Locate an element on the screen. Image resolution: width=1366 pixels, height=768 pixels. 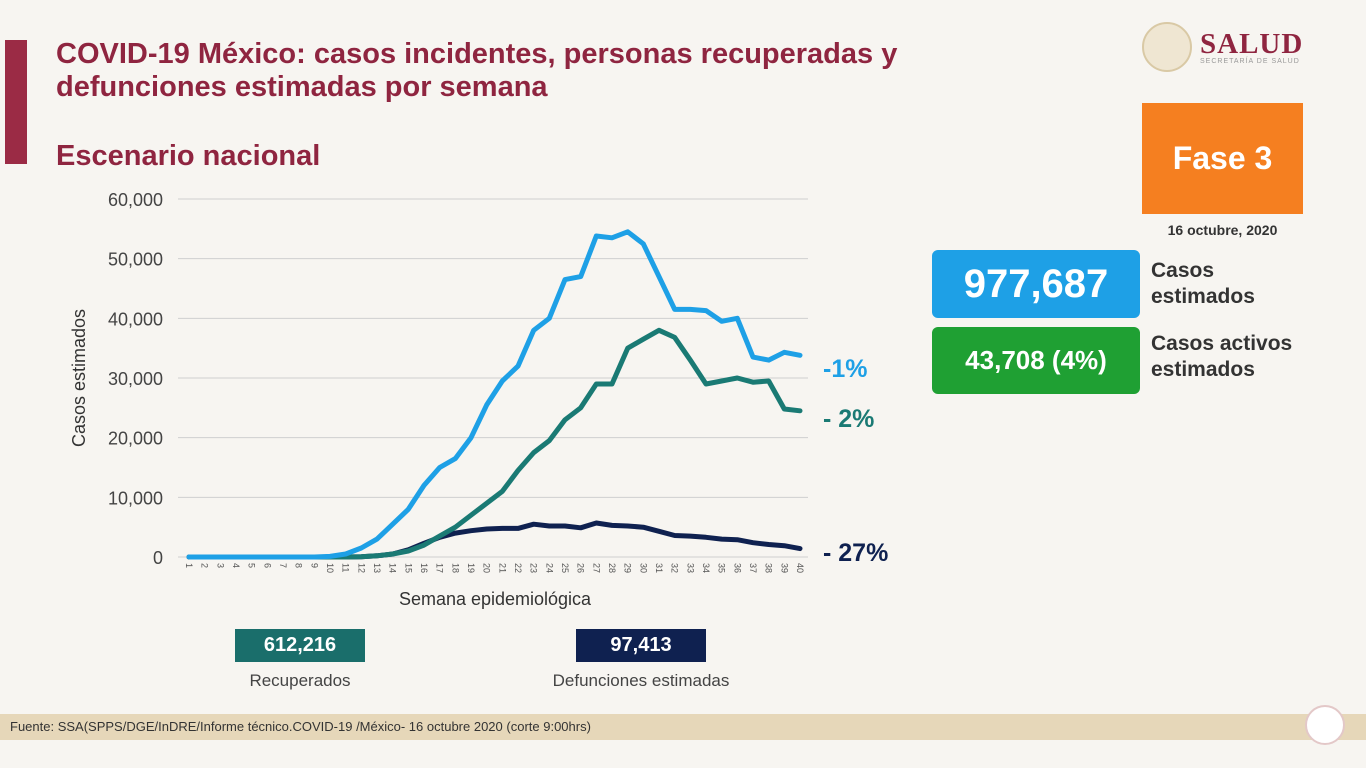
x-tick-label: 15 is located at coordinates (408, 568).